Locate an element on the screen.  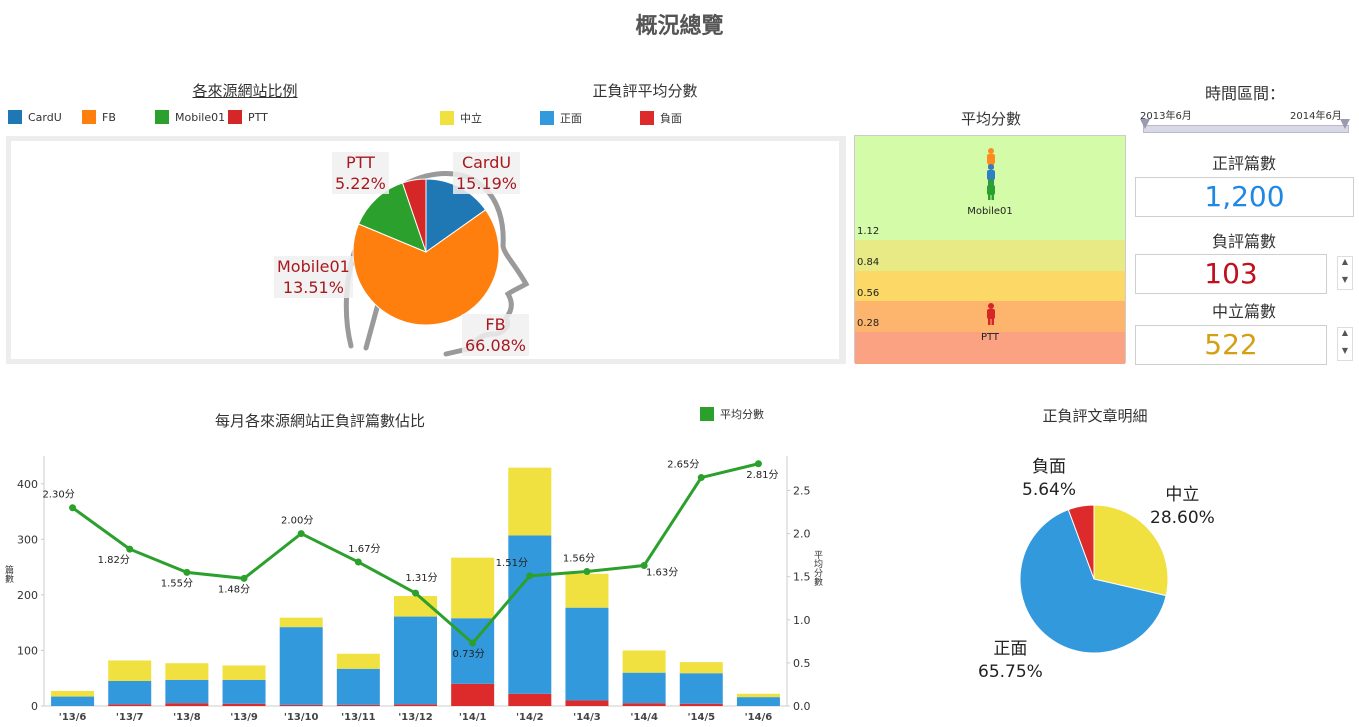
avg-score-data-label: 1.55分 is located at coordinates (177, 583).